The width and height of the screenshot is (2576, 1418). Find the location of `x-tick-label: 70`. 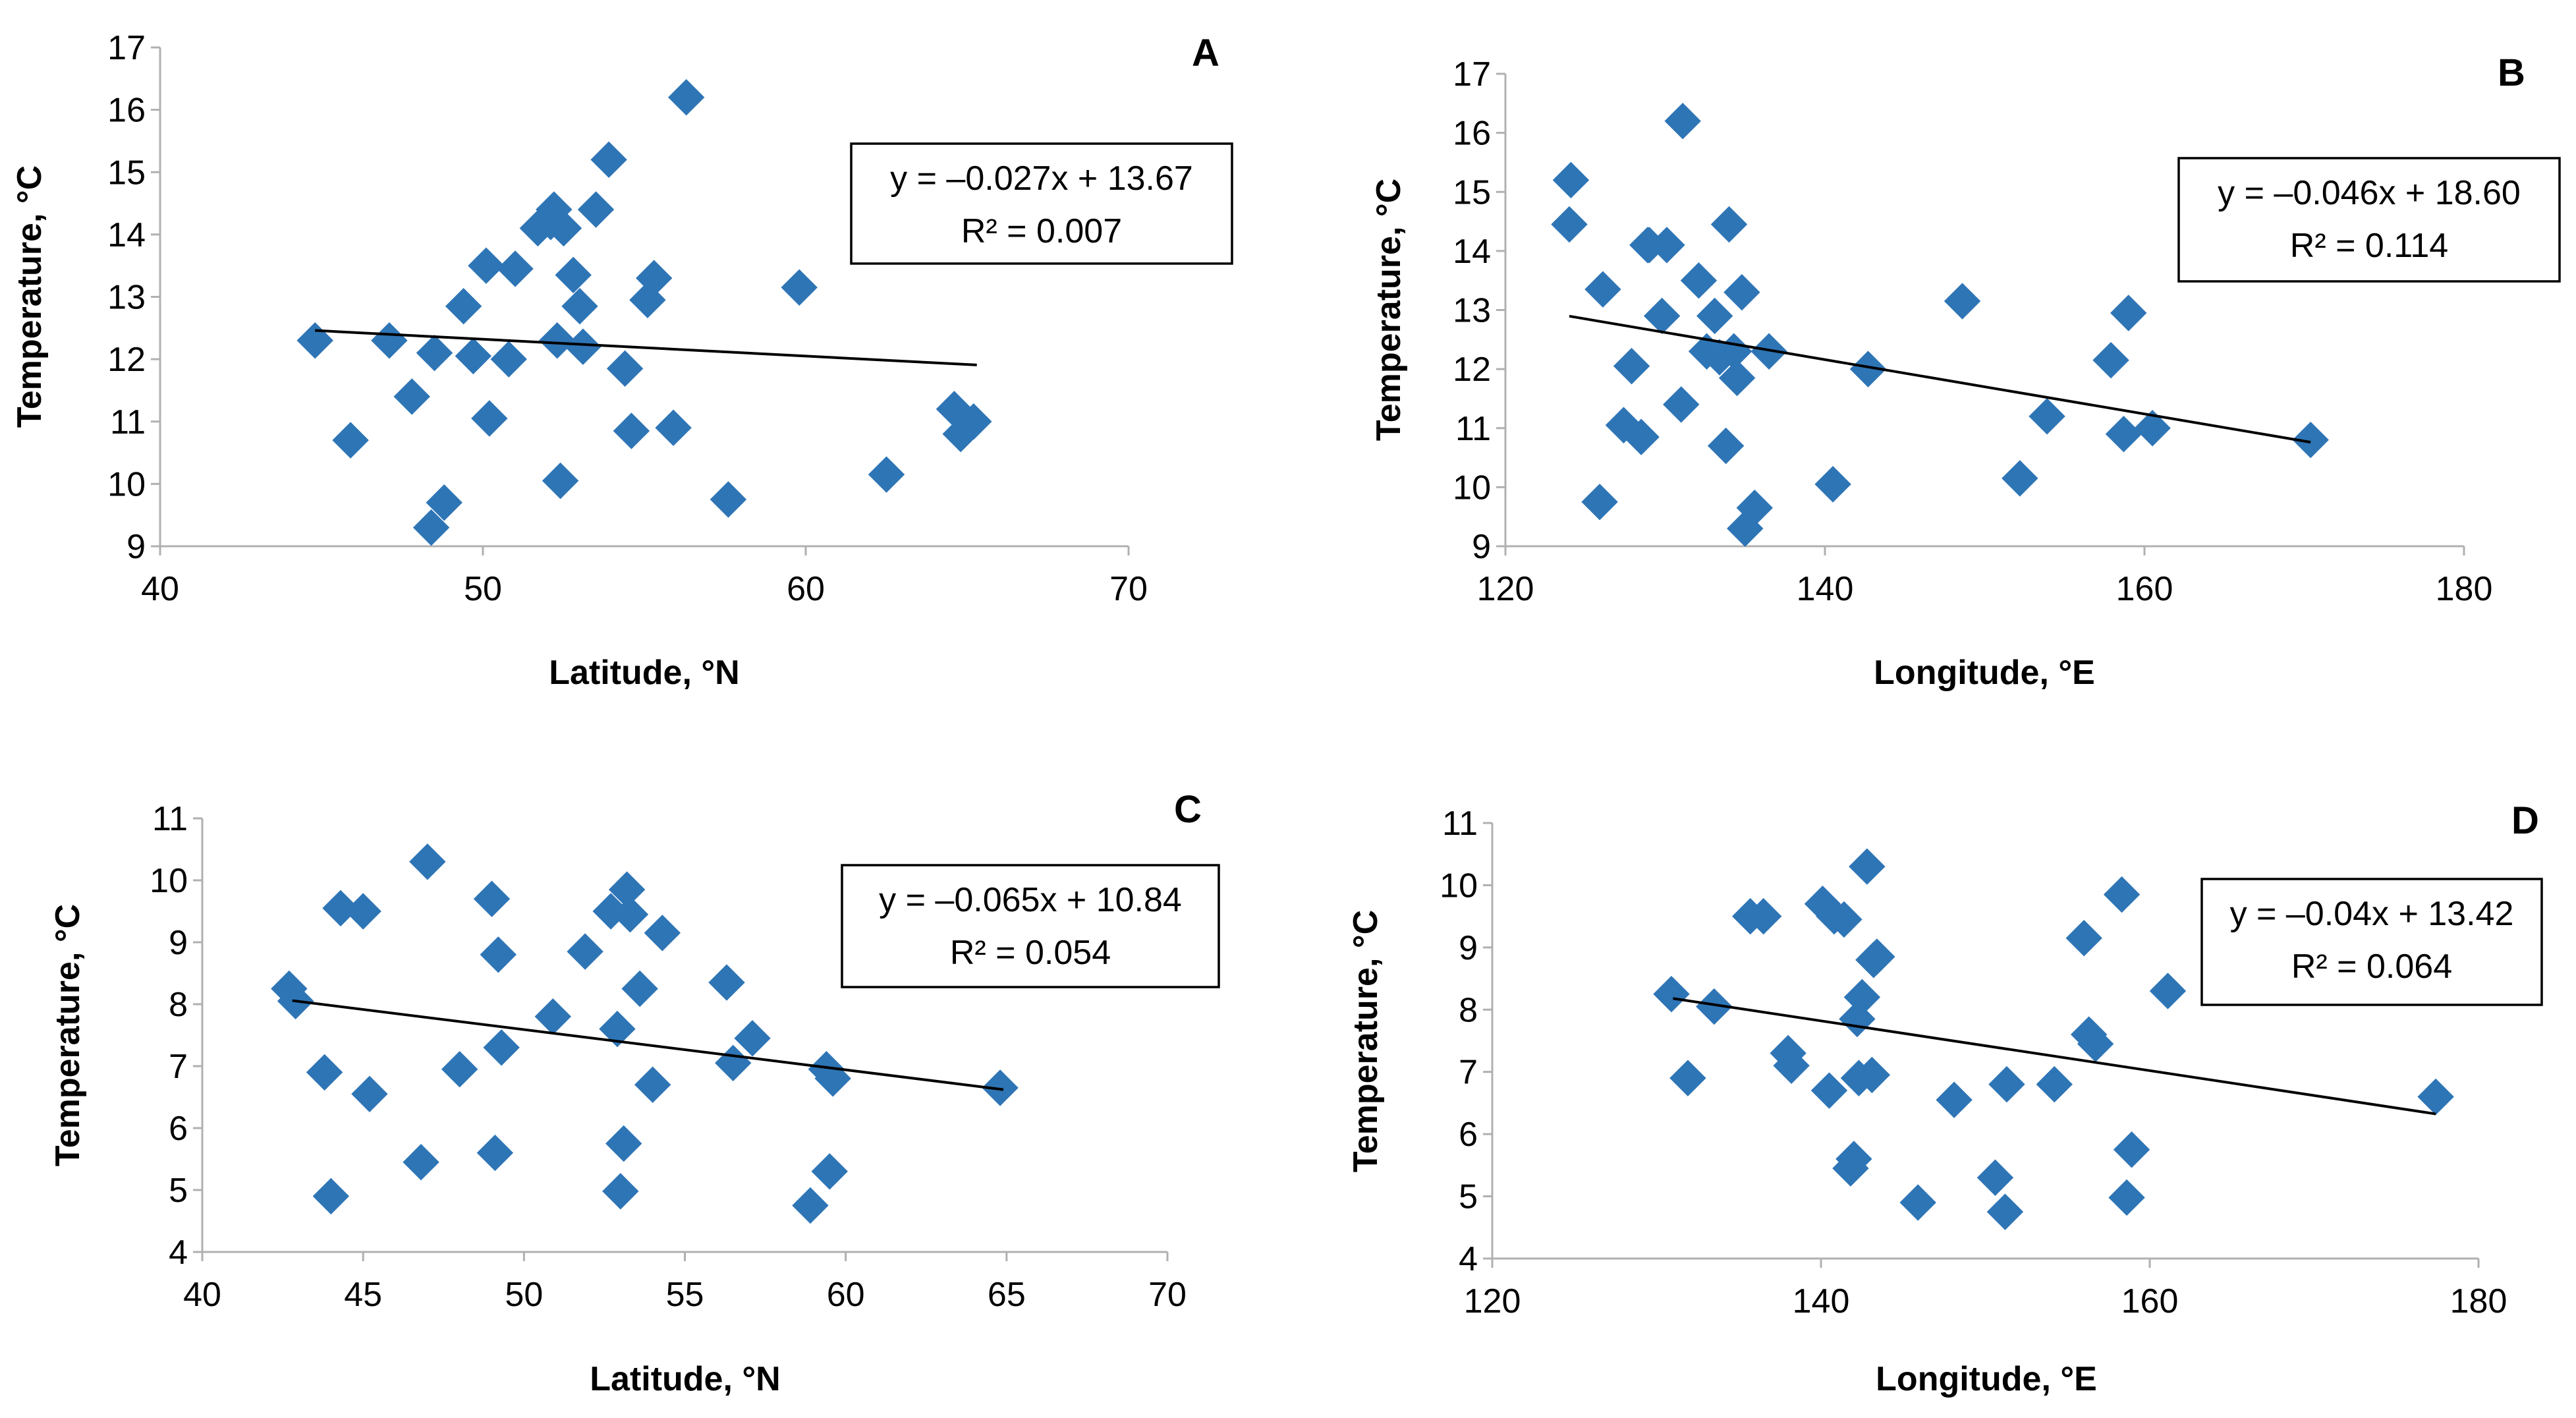

x-tick-label: 70 is located at coordinates (1128, 589).